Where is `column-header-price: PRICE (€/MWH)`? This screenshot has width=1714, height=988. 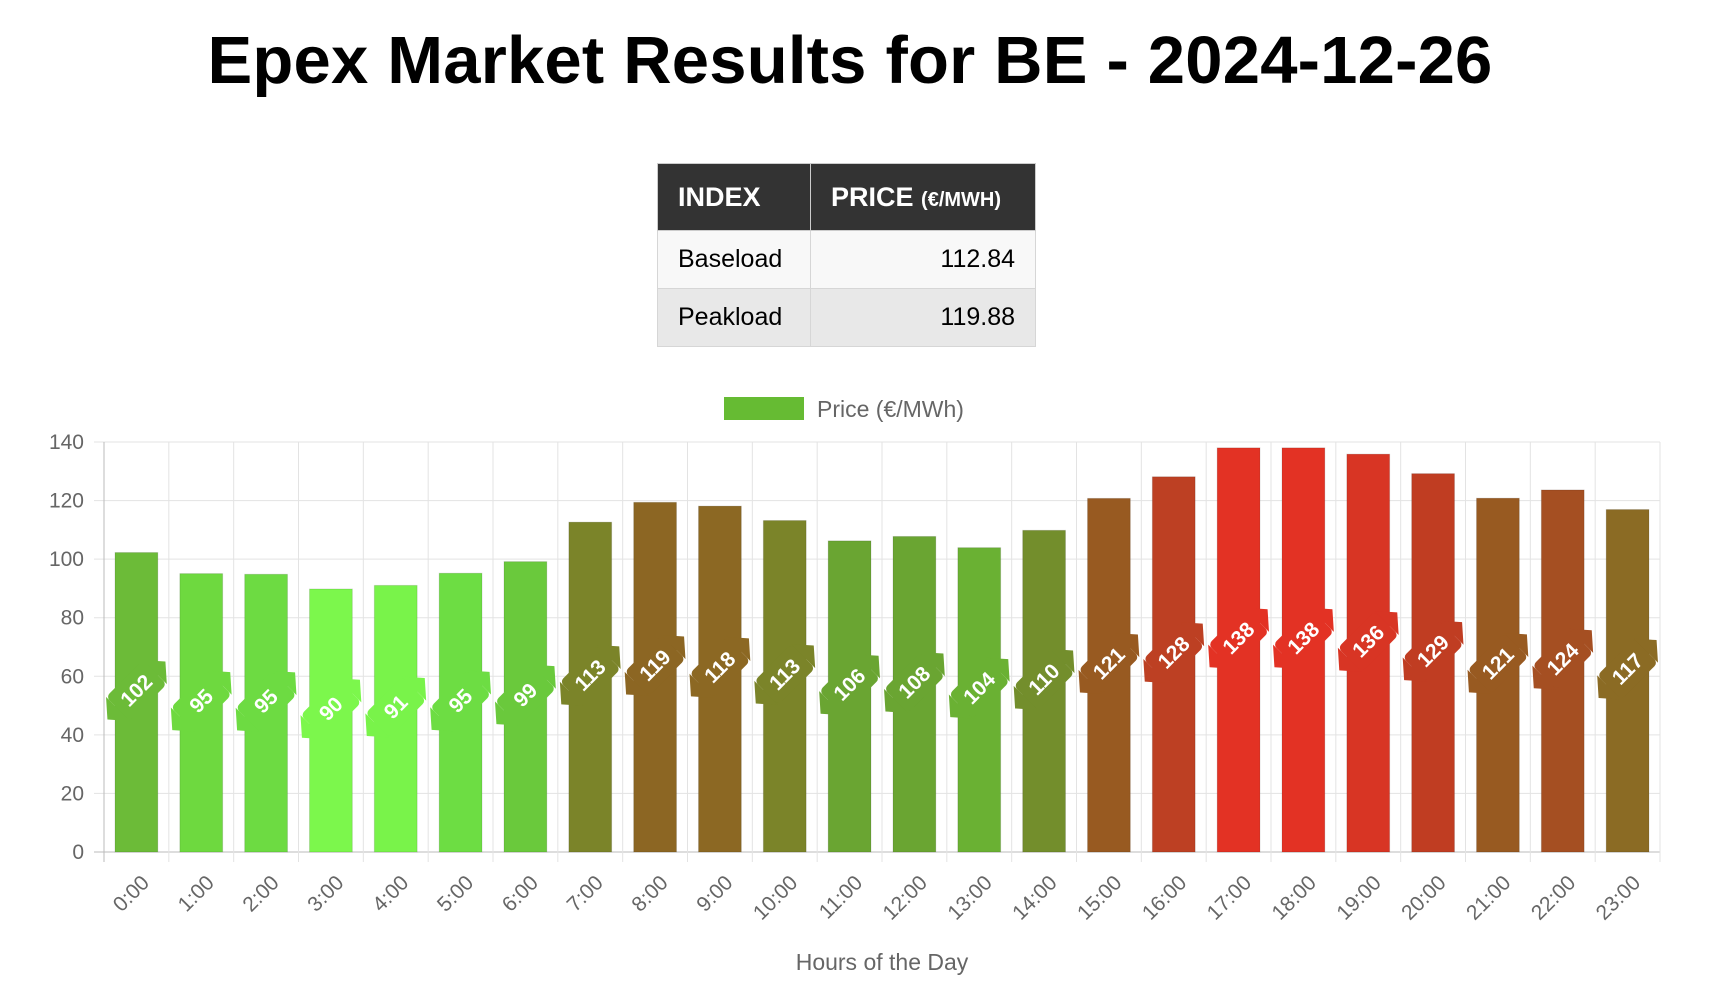 column-header-price: PRICE (€/MWH) is located at coordinates (923, 197).